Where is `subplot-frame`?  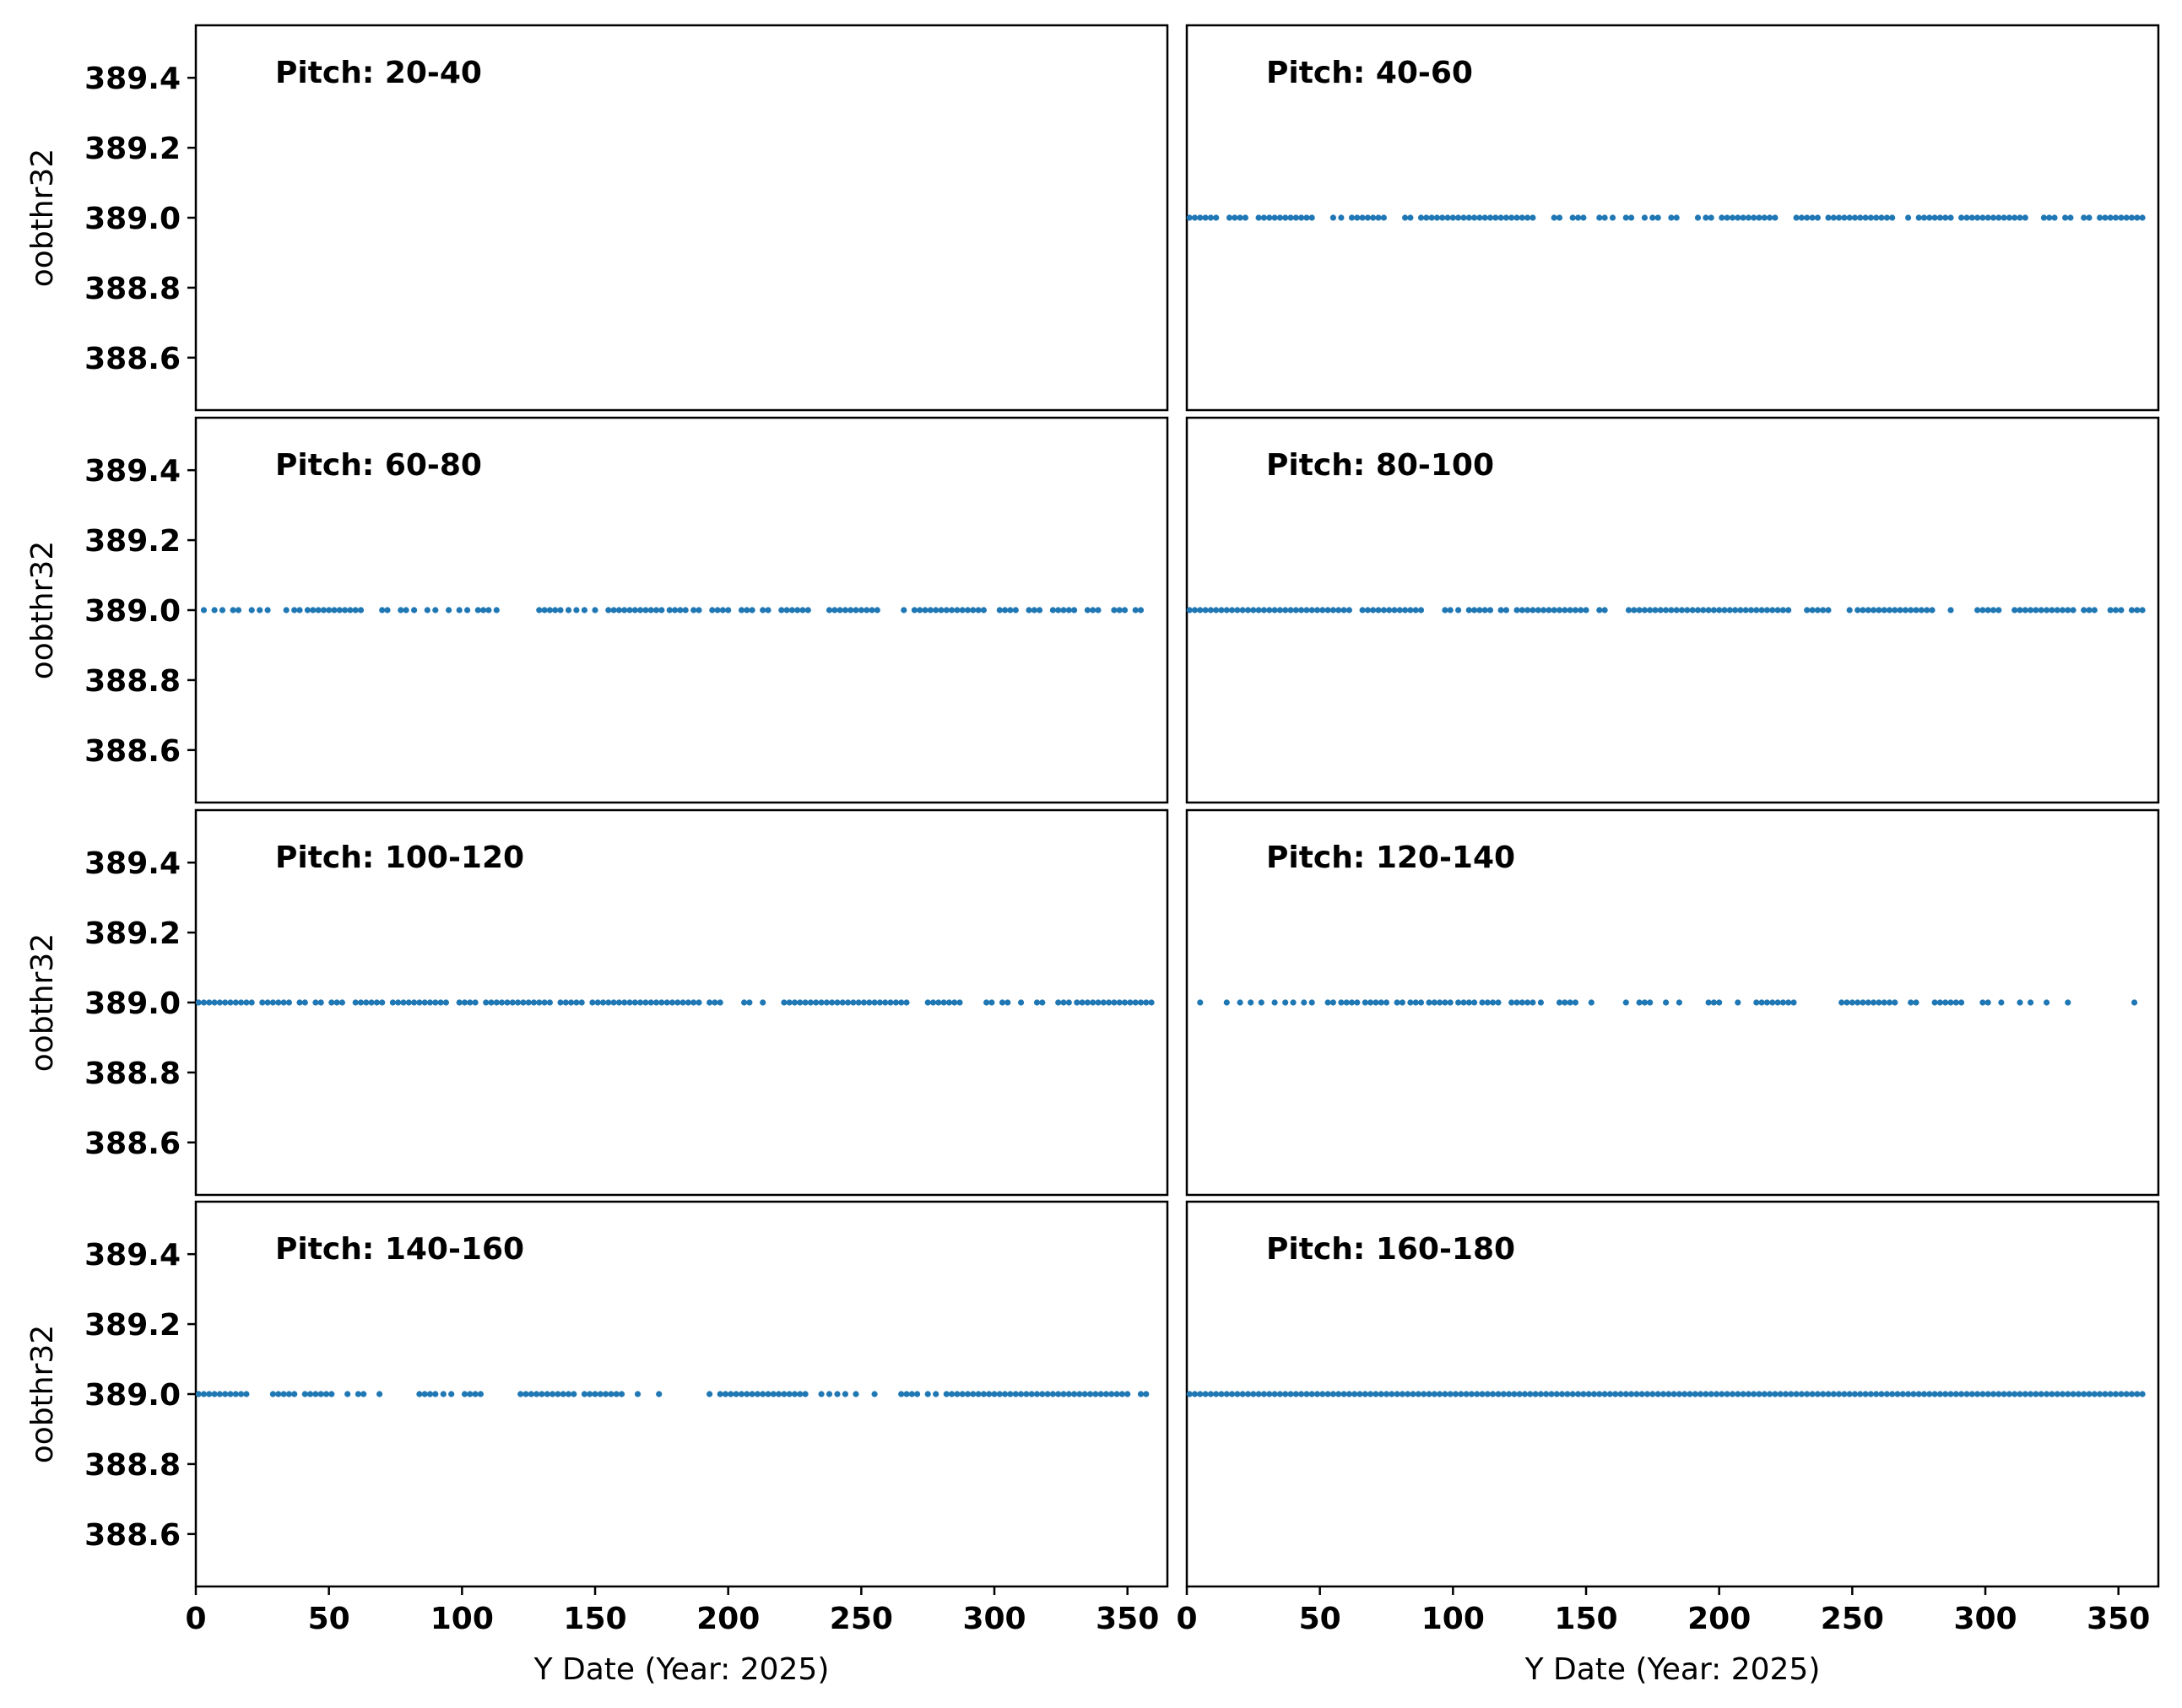 subplot-frame is located at coordinates (681, 218).